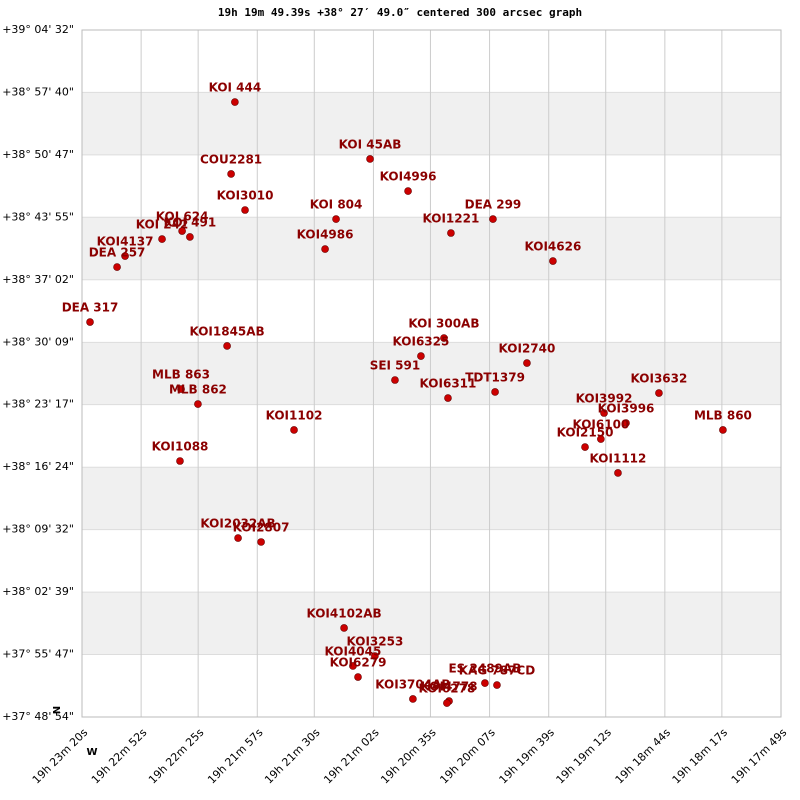 The image size is (800, 800). Describe the element at coordinates (484, 669) in the screenshot. I see `star-label: ES 2489AB` at that location.